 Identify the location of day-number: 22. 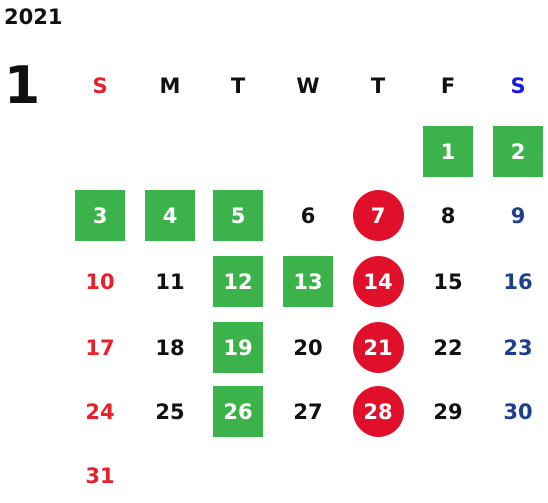
(448, 348).